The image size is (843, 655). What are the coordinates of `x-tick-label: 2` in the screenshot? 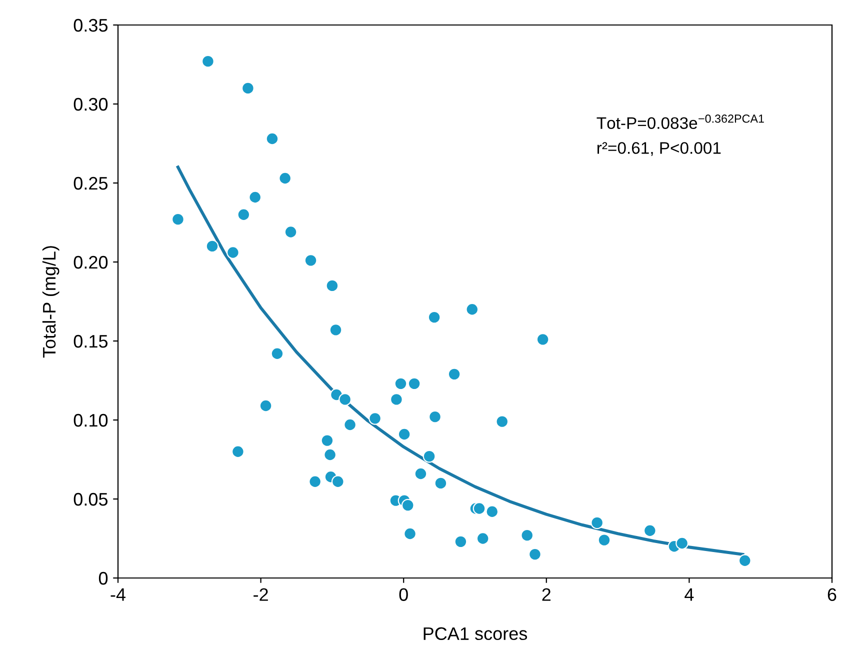 It's located at (546, 594).